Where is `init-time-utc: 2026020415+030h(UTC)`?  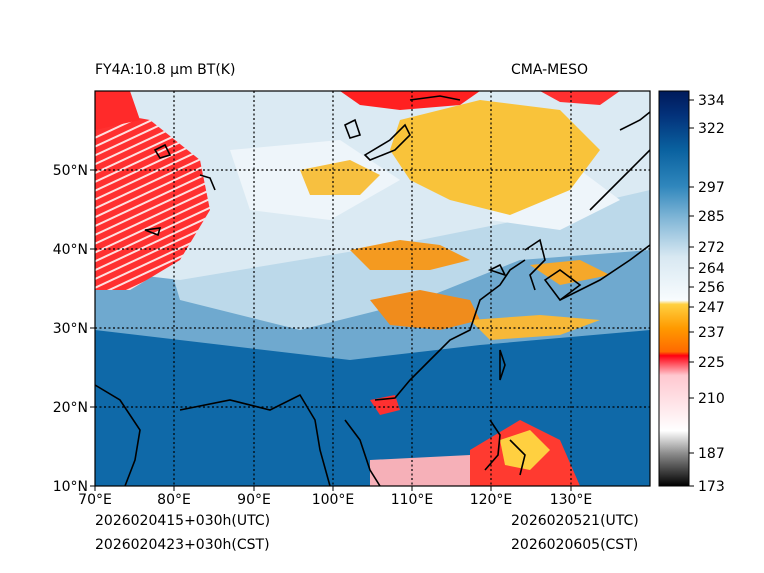
init-time-utc: 2026020415+030h(UTC) is located at coordinates (183, 521).